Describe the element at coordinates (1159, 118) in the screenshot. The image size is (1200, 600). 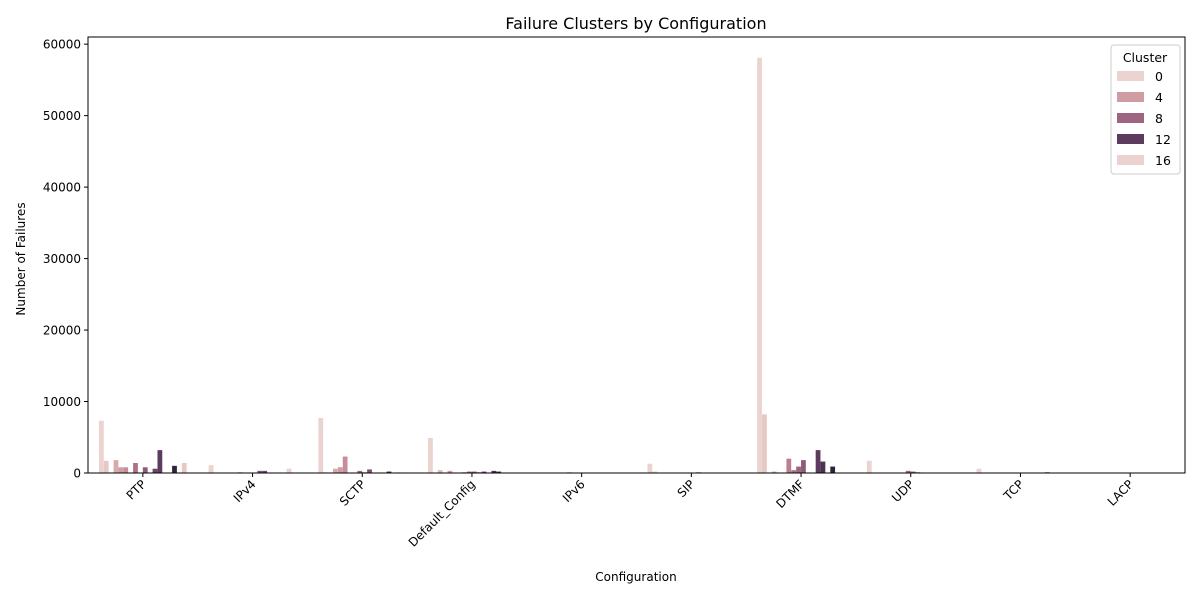
I see `legend-label-8: 8` at that location.